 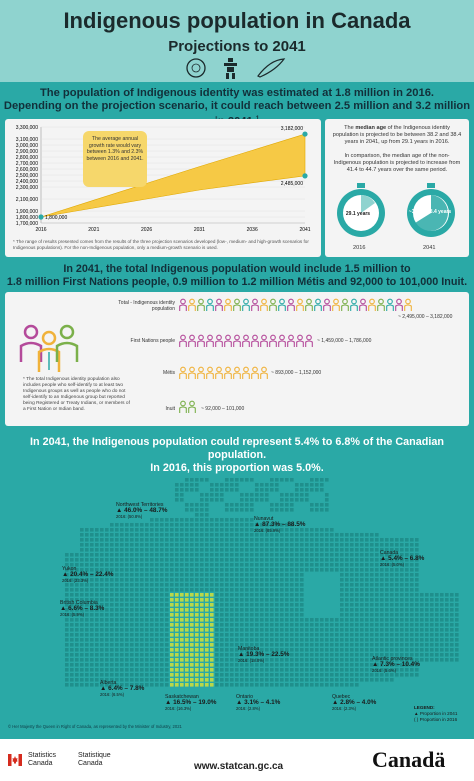 What do you see at coordinates (239, 766) in the screenshot?
I see `website-link: www.statcan.gc.ca` at bounding box center [239, 766].